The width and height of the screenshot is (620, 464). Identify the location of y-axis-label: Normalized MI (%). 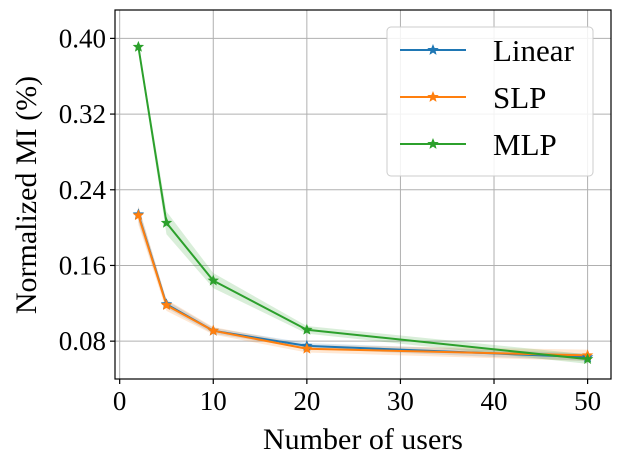
(26, 195).